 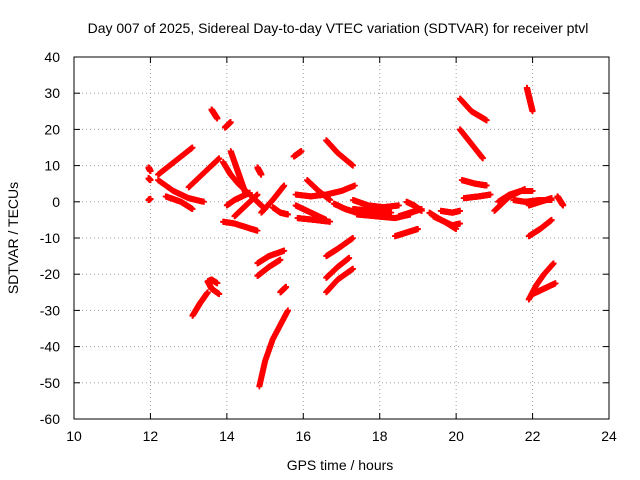 What do you see at coordinates (52, 166) in the screenshot?
I see `y-tick-label: 10` at bounding box center [52, 166].